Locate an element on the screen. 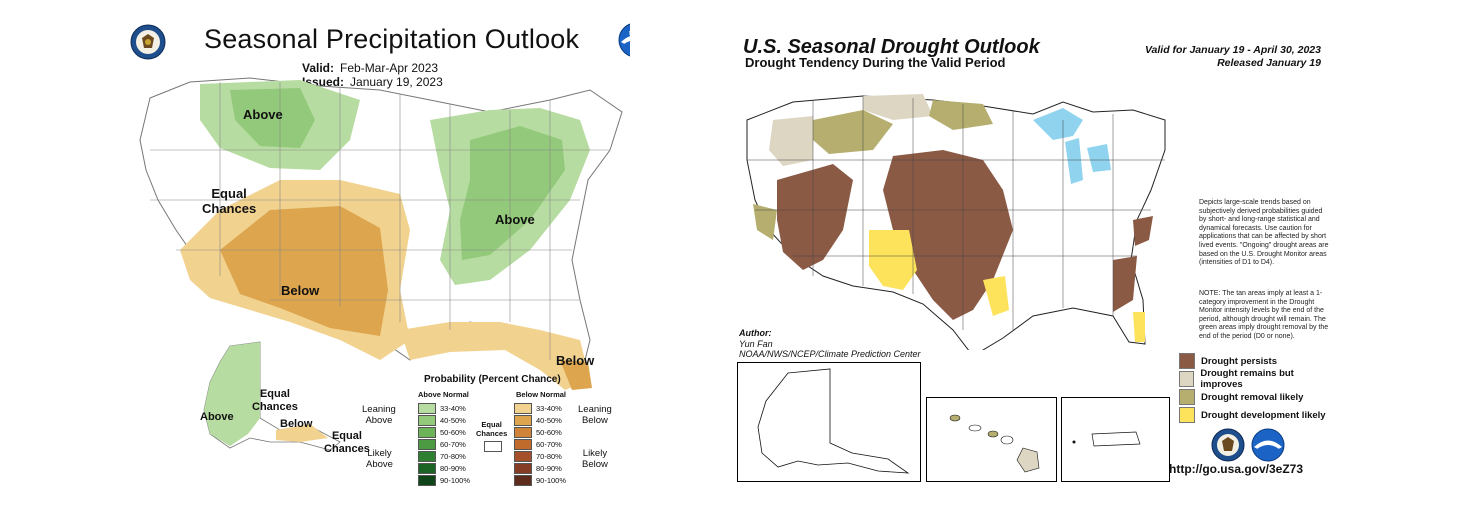 Image resolution: width=1482 pixels, height=518 pixels. persists-nc is located at coordinates (1143, 231).